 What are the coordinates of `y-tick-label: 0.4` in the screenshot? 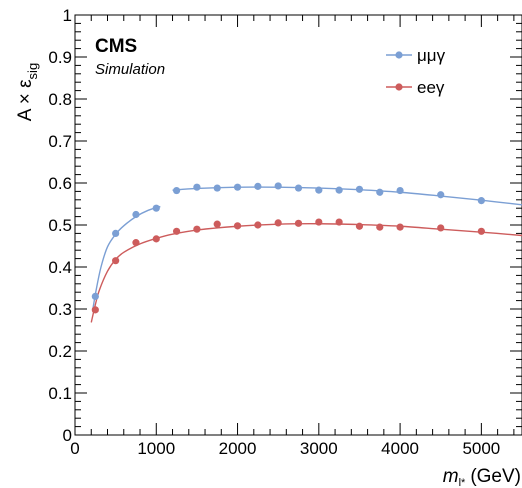 It's located at (60, 267).